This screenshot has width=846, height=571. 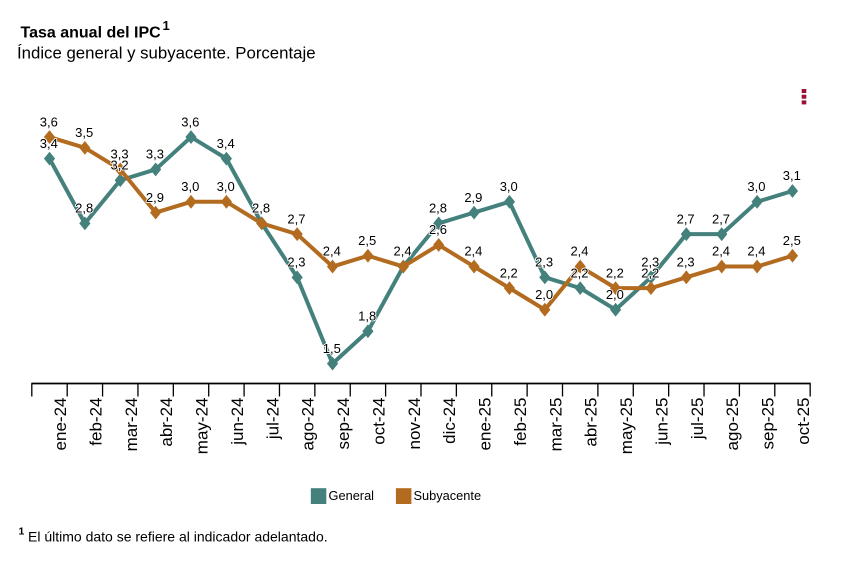 What do you see at coordinates (414, 424) in the screenshot?
I see `svg-text: nov-24` at bounding box center [414, 424].